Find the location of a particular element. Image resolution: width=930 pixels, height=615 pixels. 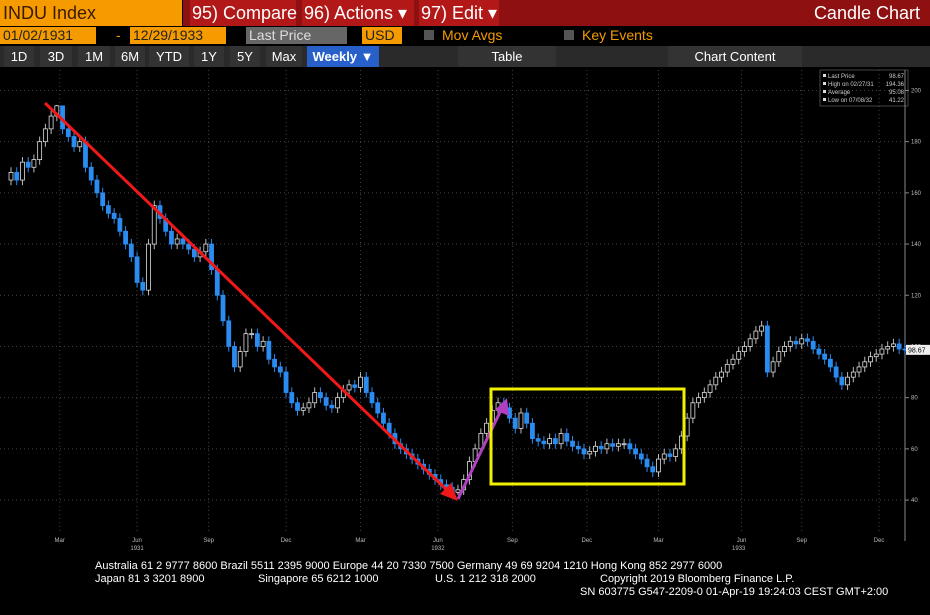

range-button: 6M is located at coordinates (130, 56).